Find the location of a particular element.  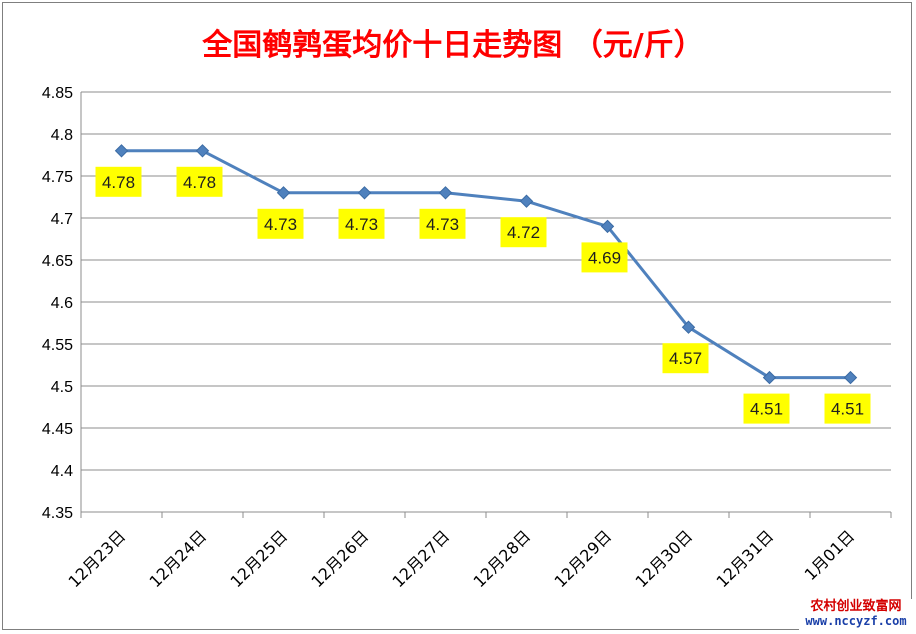

x-tick-label: 12月24日 is located at coordinates (177, 558).